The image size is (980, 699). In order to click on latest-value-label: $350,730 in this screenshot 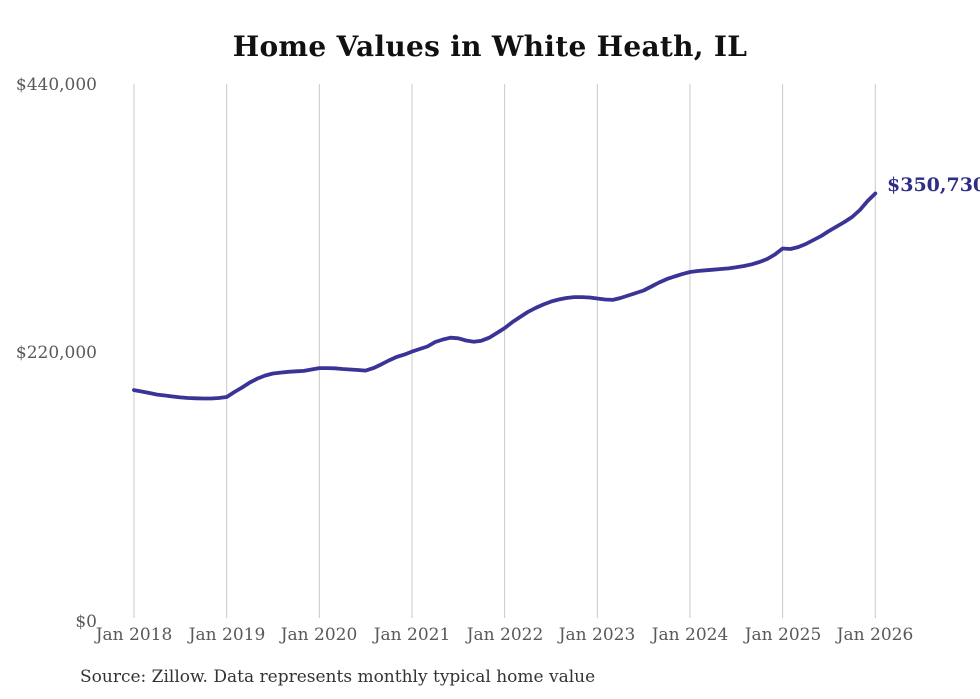, I will do `click(933, 185)`.